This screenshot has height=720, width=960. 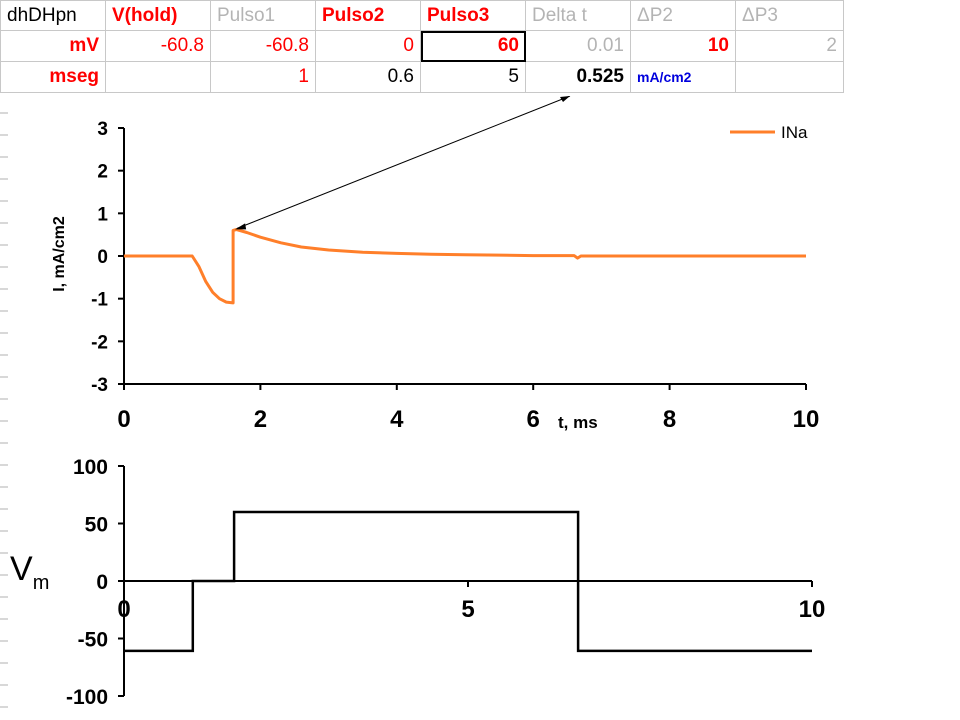 What do you see at coordinates (99, 300) in the screenshot?
I see `ina-y-tick-label: -1` at bounding box center [99, 300].